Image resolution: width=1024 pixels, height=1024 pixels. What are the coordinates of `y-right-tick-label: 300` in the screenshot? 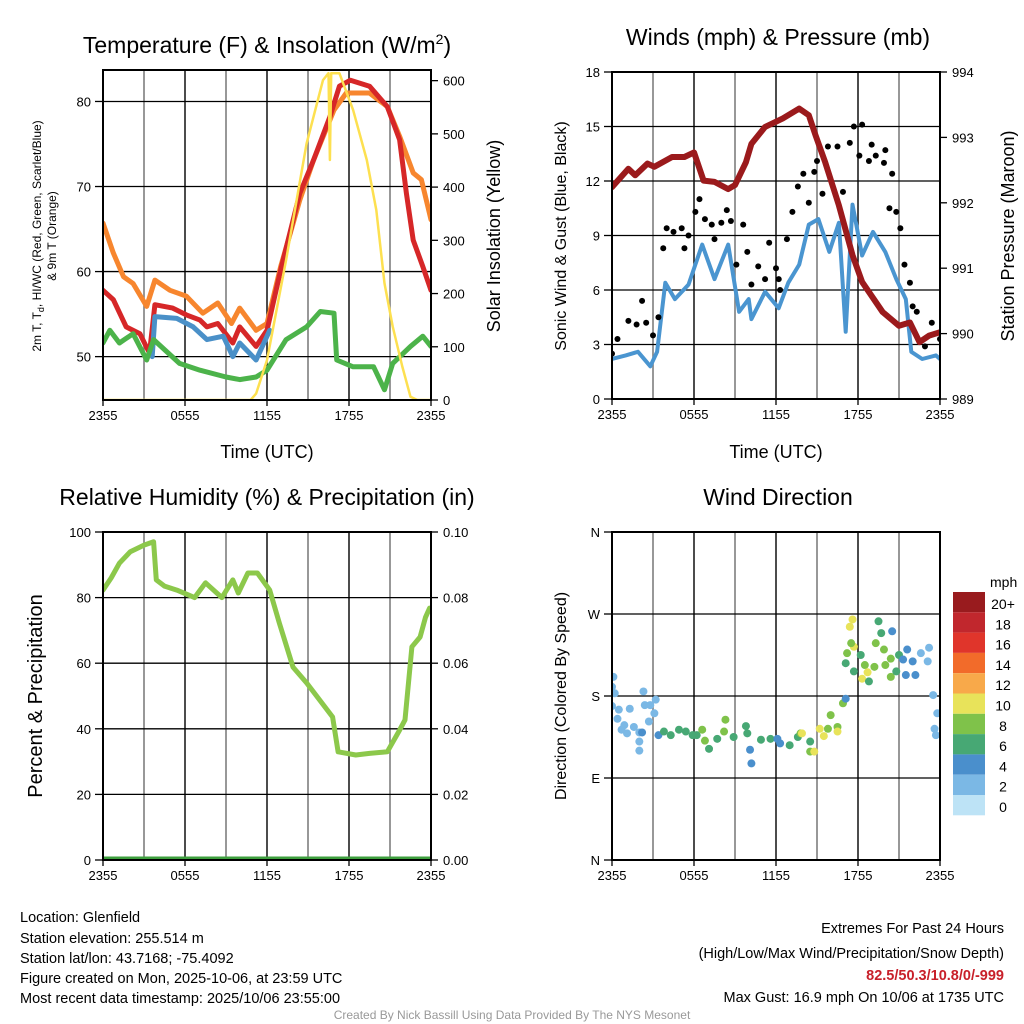 It's located at (454, 240).